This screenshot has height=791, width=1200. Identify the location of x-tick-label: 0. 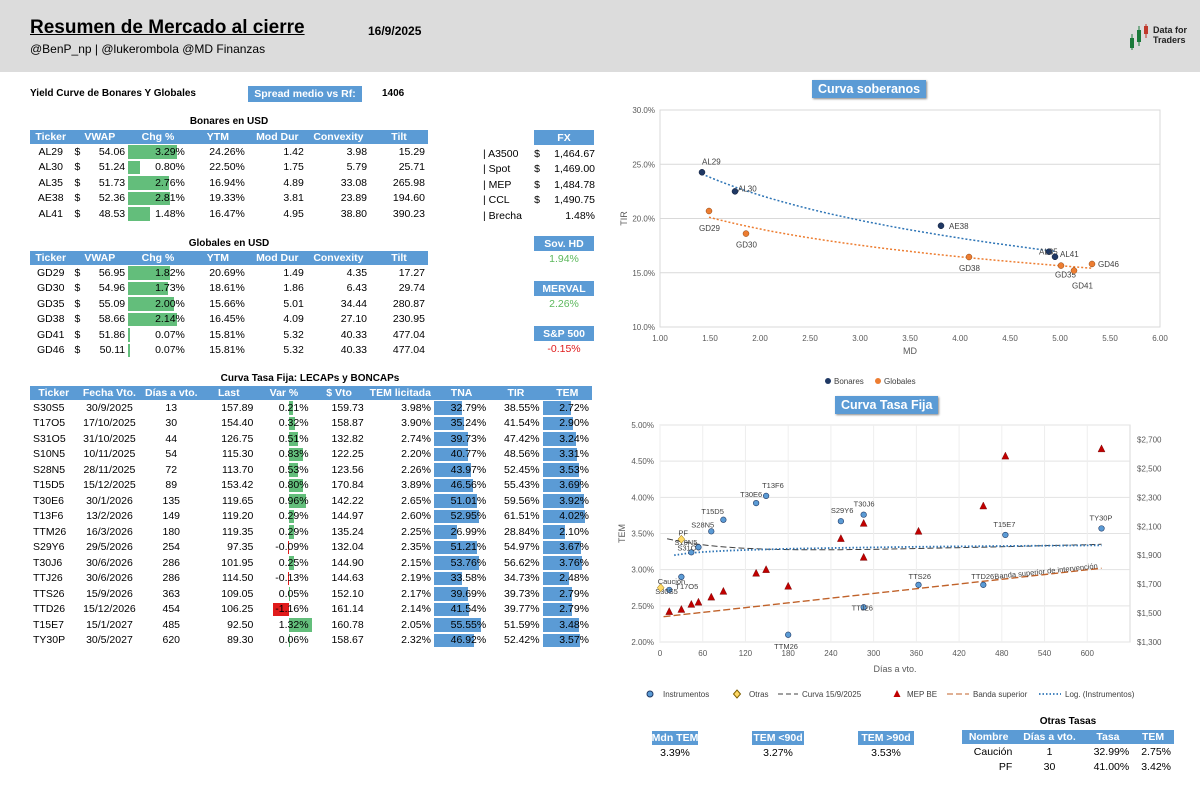
(660, 653).